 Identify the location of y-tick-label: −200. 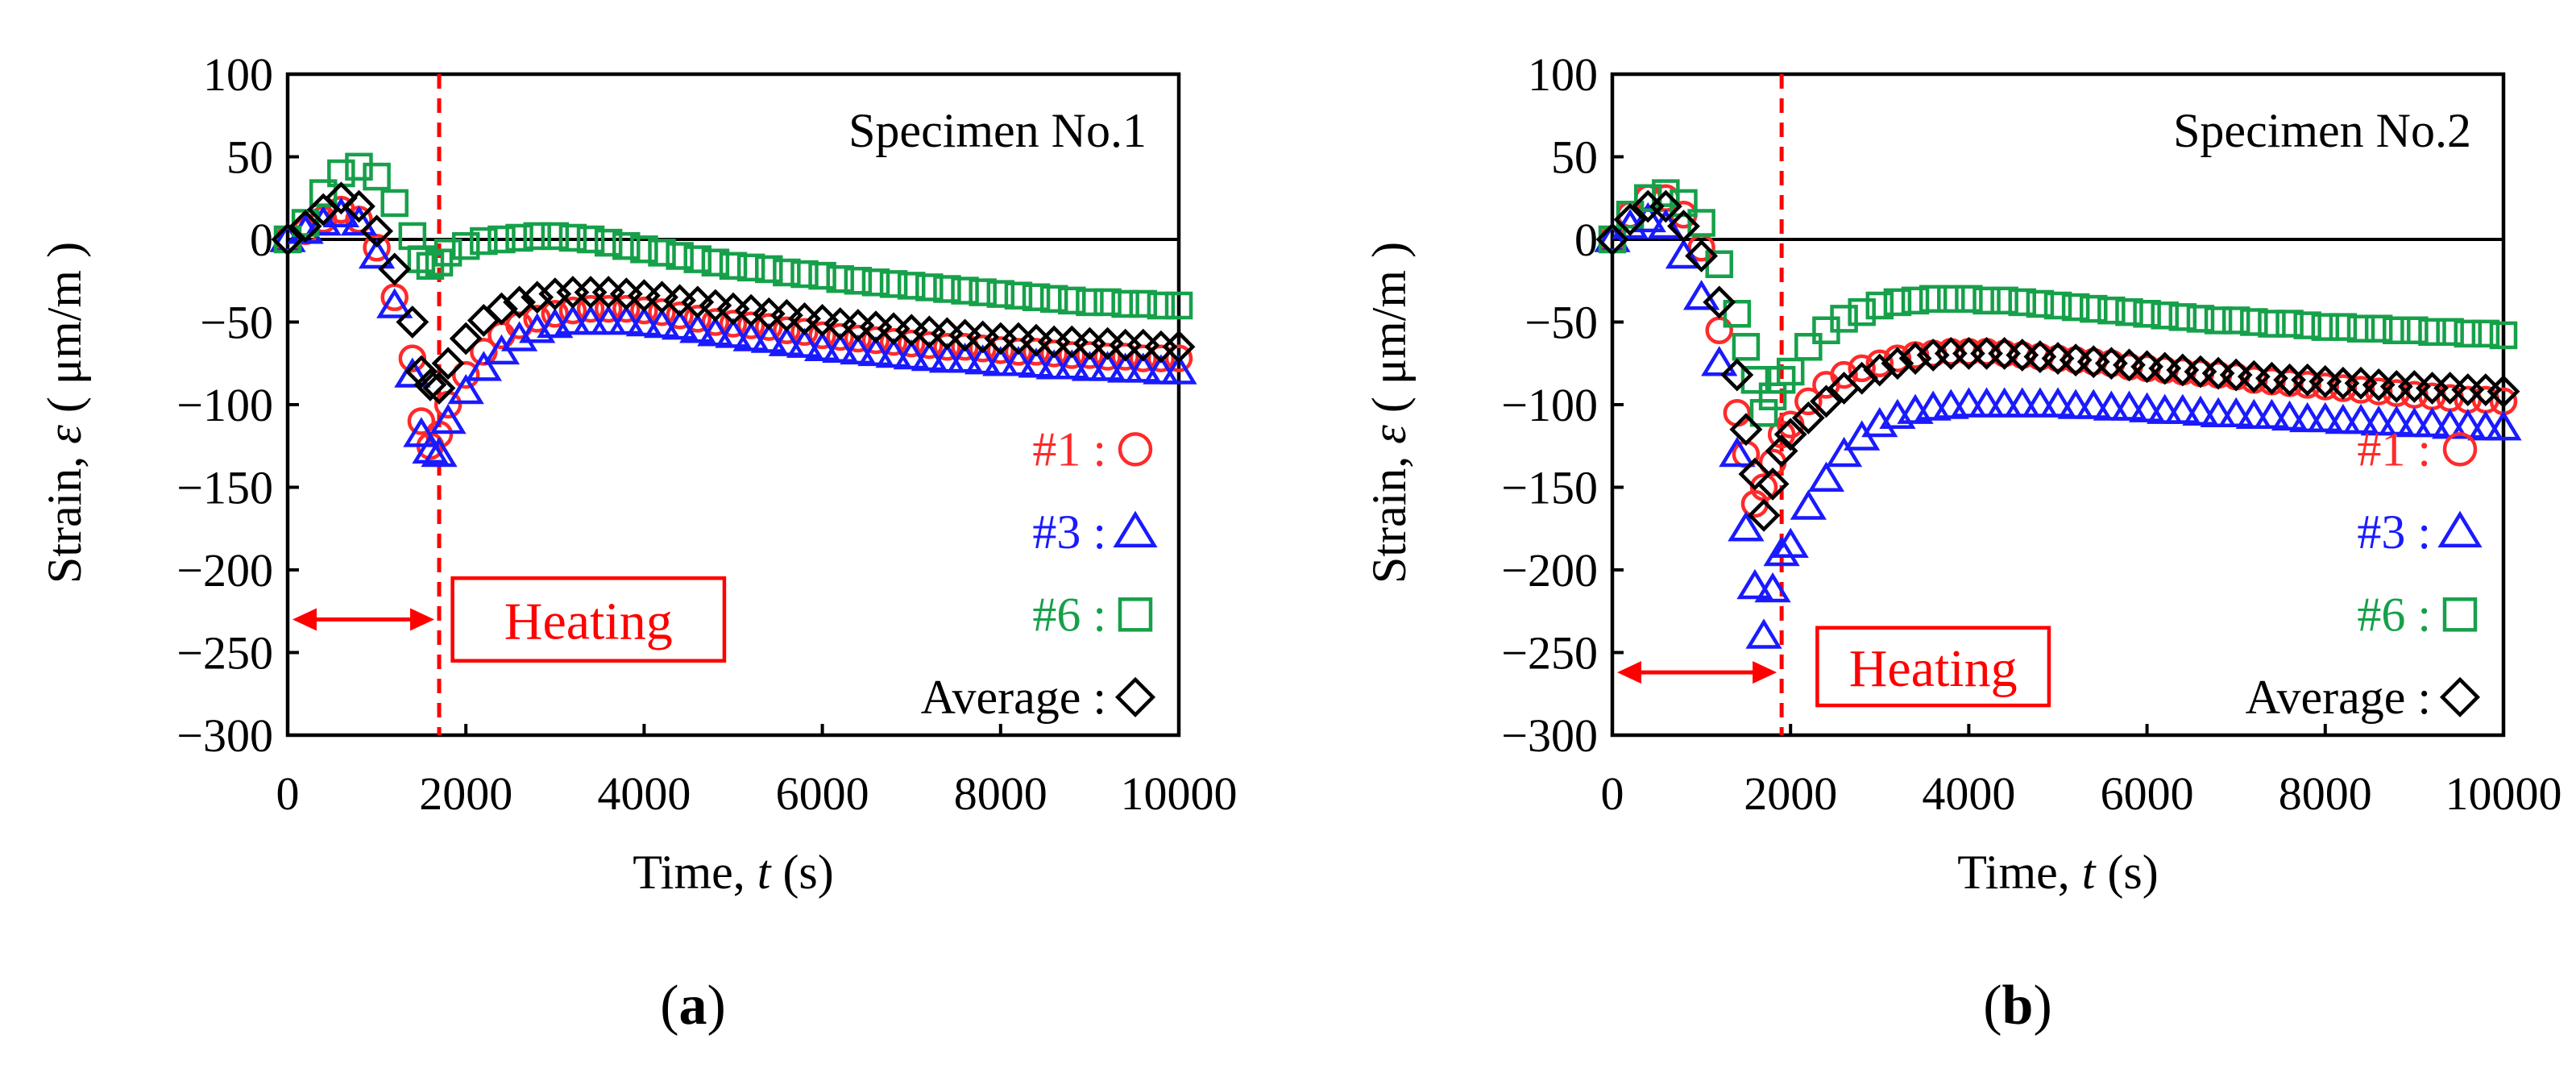
(1549, 570).